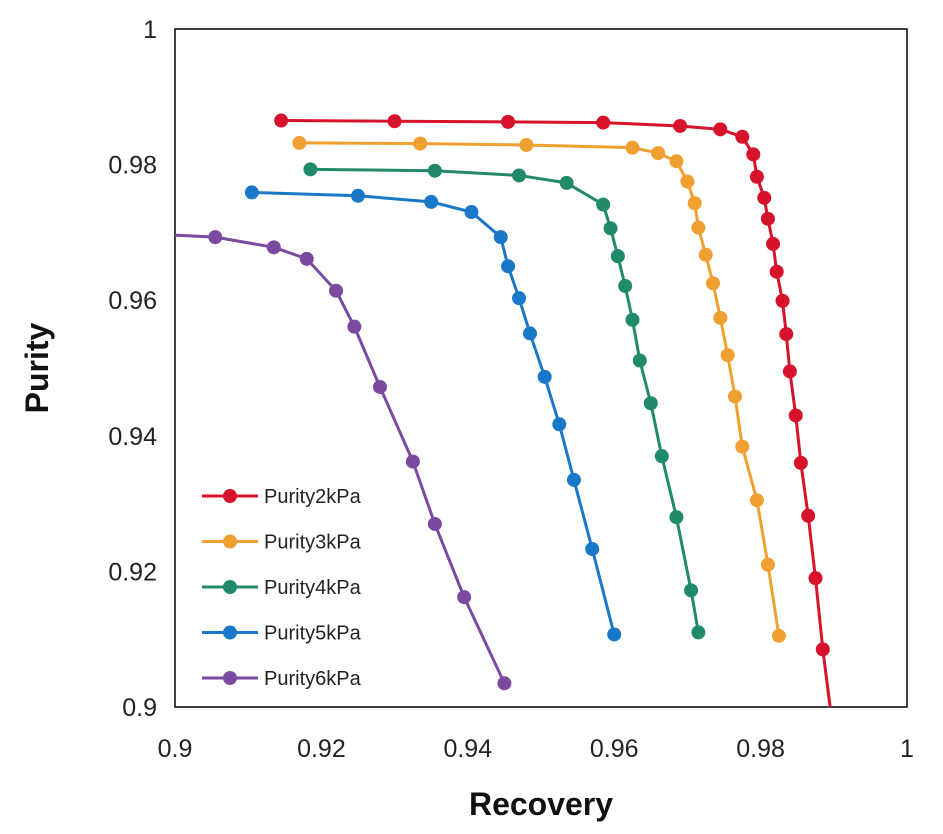  Describe the element at coordinates (313, 634) in the screenshot. I see `legend-label: Purity5kPa` at that location.